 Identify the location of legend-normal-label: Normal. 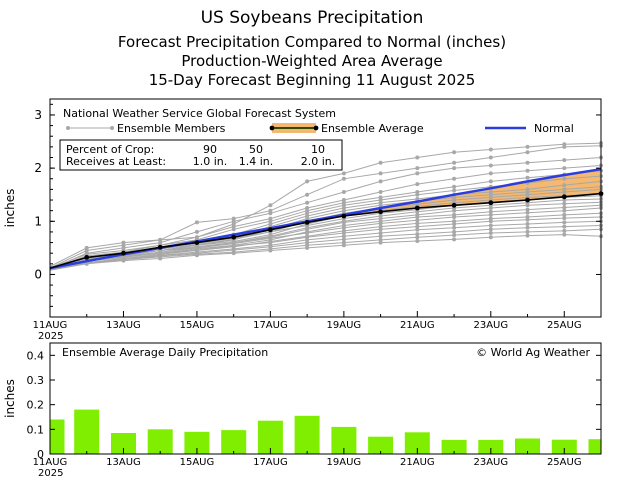
(554, 128).